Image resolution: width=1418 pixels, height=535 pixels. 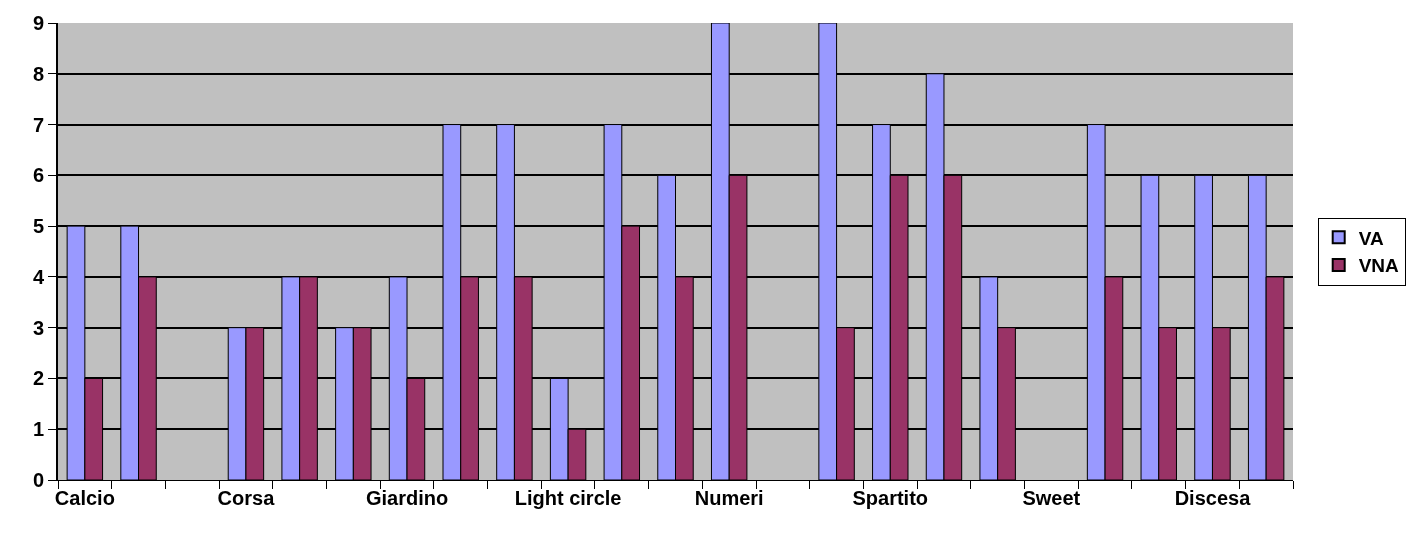 What do you see at coordinates (729, 498) in the screenshot?
I see `x-tick-label: Numeri` at bounding box center [729, 498].